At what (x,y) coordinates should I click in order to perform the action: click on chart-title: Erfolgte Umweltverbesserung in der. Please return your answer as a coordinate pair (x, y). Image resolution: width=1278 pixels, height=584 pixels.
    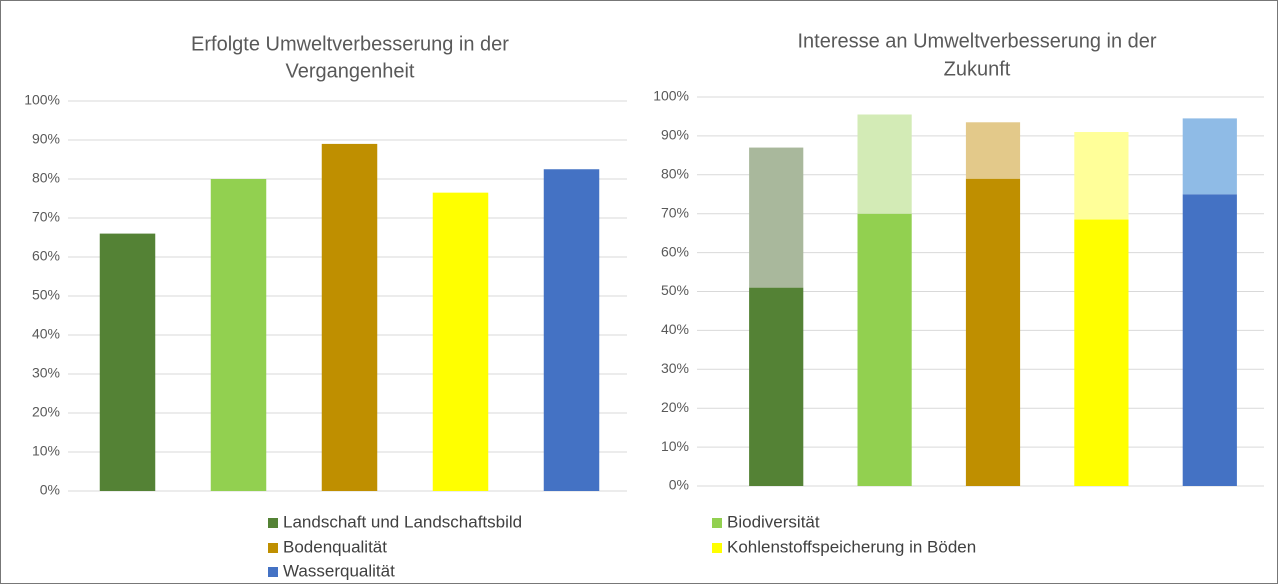
    Looking at the image, I should click on (350, 44).